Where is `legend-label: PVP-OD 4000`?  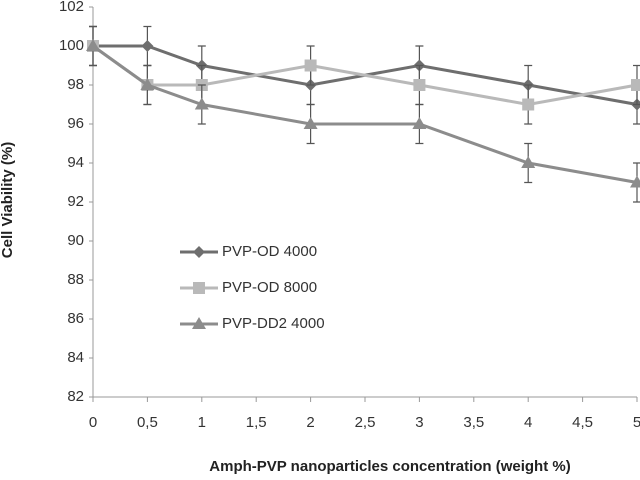
legend-label: PVP-OD 4000 is located at coordinates (269, 251).